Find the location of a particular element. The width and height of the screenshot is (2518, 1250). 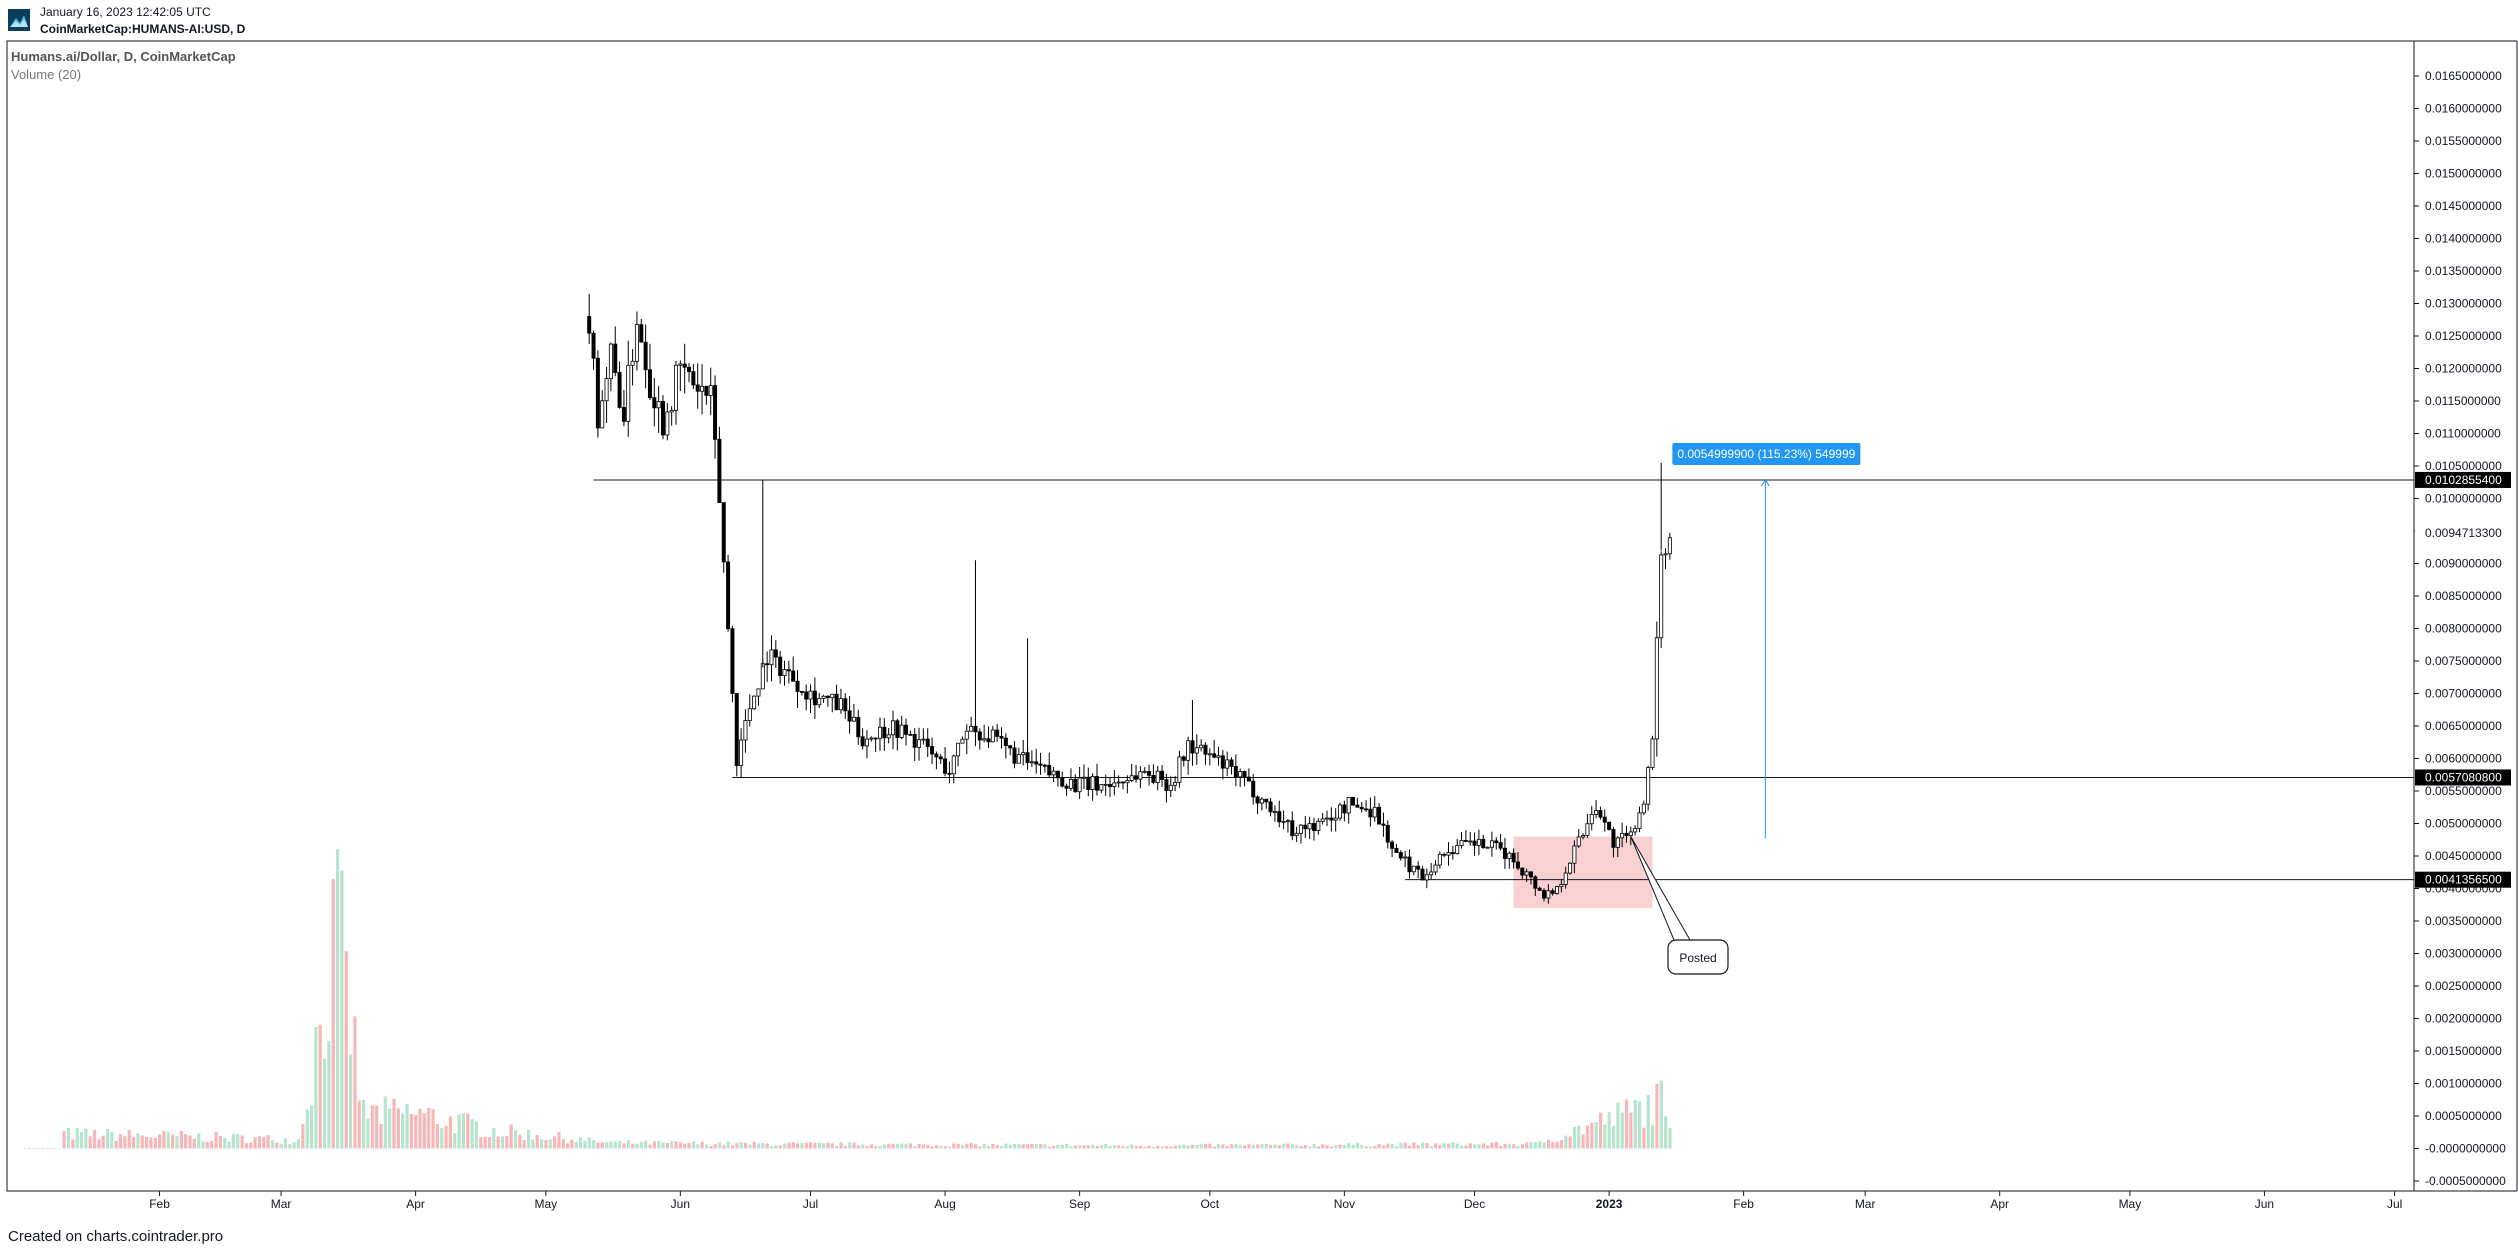

y-tick-label: 0.0010000000 is located at coordinates (2463, 1084).